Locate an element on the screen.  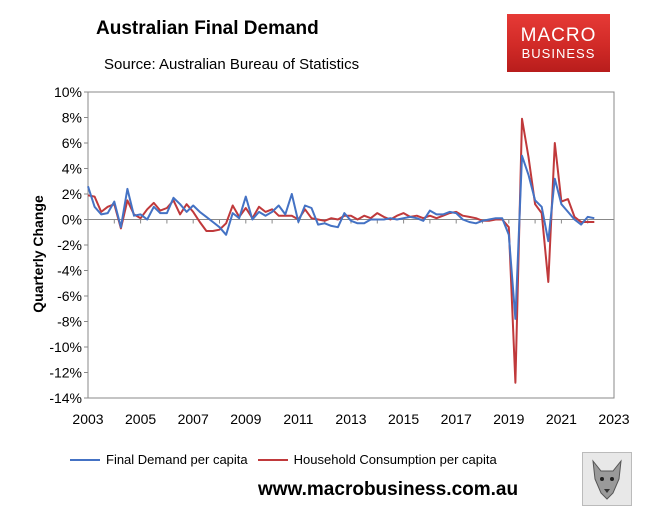
legend-swatch-final-demand is located at coordinates (85, 459).